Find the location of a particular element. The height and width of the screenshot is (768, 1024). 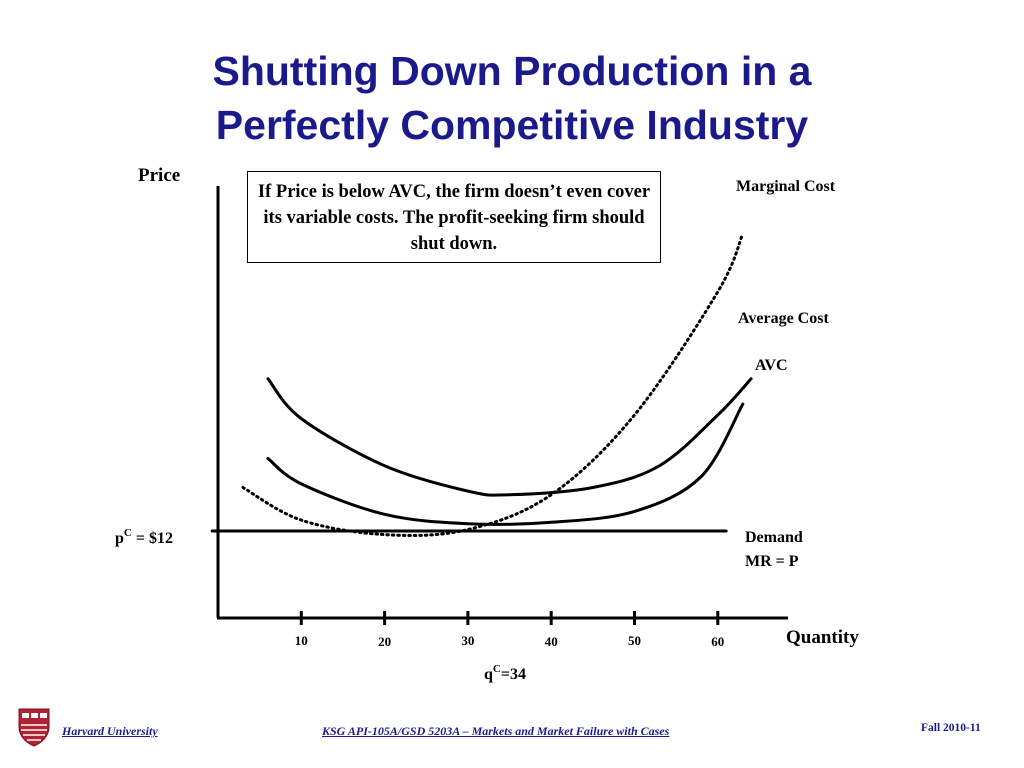

quantity-marker-label: qC=34 is located at coordinates (505, 673).